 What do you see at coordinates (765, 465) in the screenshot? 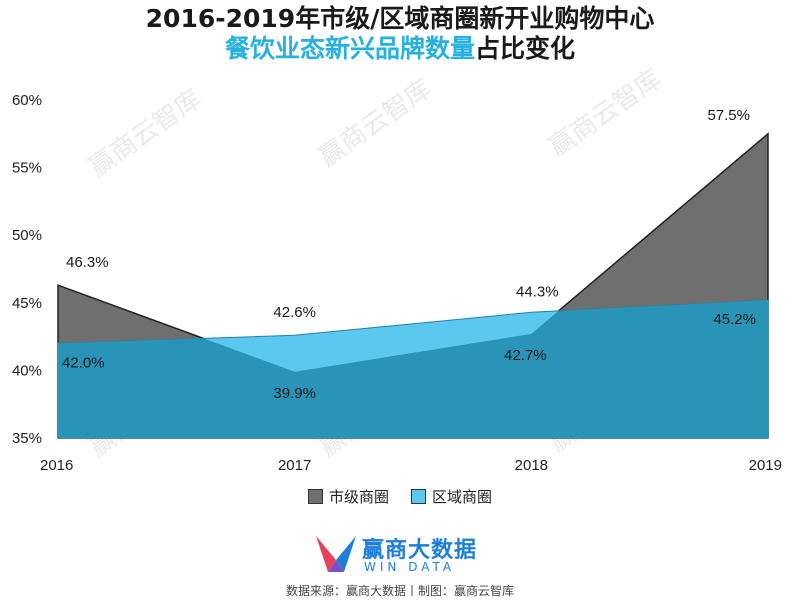
I see `x-tick-label: 2019` at bounding box center [765, 465].